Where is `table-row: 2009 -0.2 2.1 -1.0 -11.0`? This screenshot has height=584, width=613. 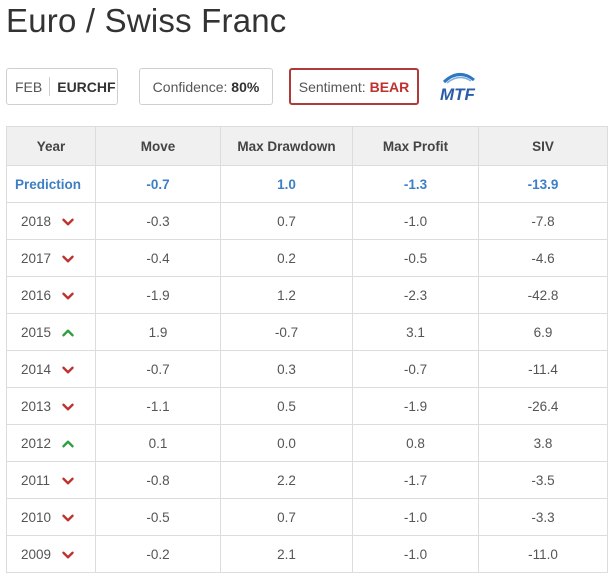 table-row: 2009 -0.2 2.1 -1.0 -11.0 is located at coordinates (307, 554).